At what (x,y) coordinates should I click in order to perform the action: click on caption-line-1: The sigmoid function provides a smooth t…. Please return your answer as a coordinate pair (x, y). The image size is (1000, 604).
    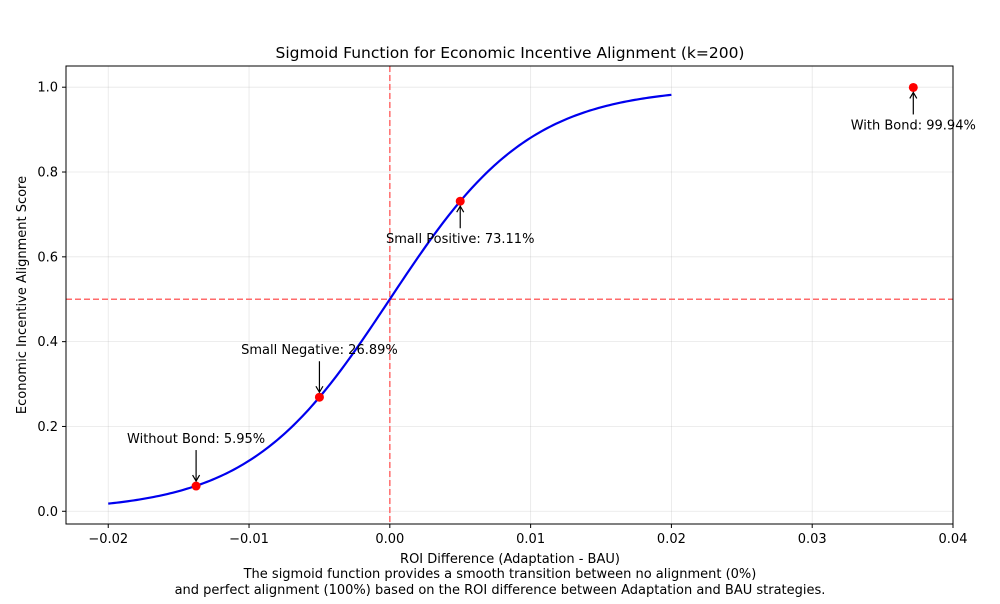
    Looking at the image, I should click on (500, 574).